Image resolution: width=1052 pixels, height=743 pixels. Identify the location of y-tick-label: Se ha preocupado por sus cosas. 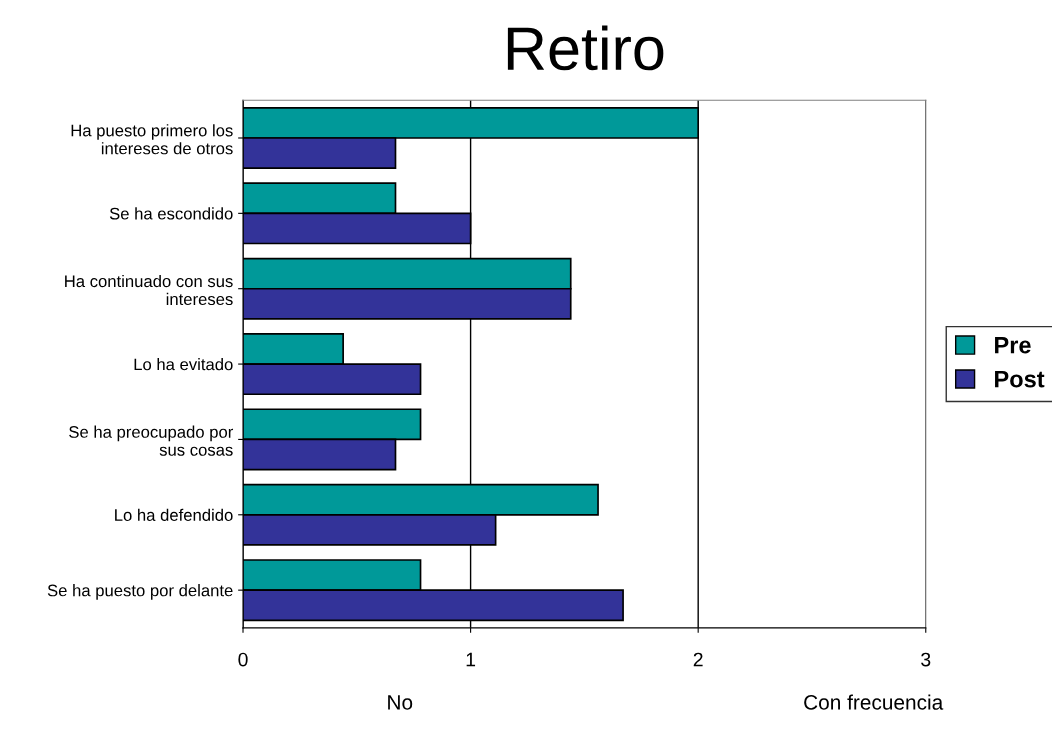
(151, 440).